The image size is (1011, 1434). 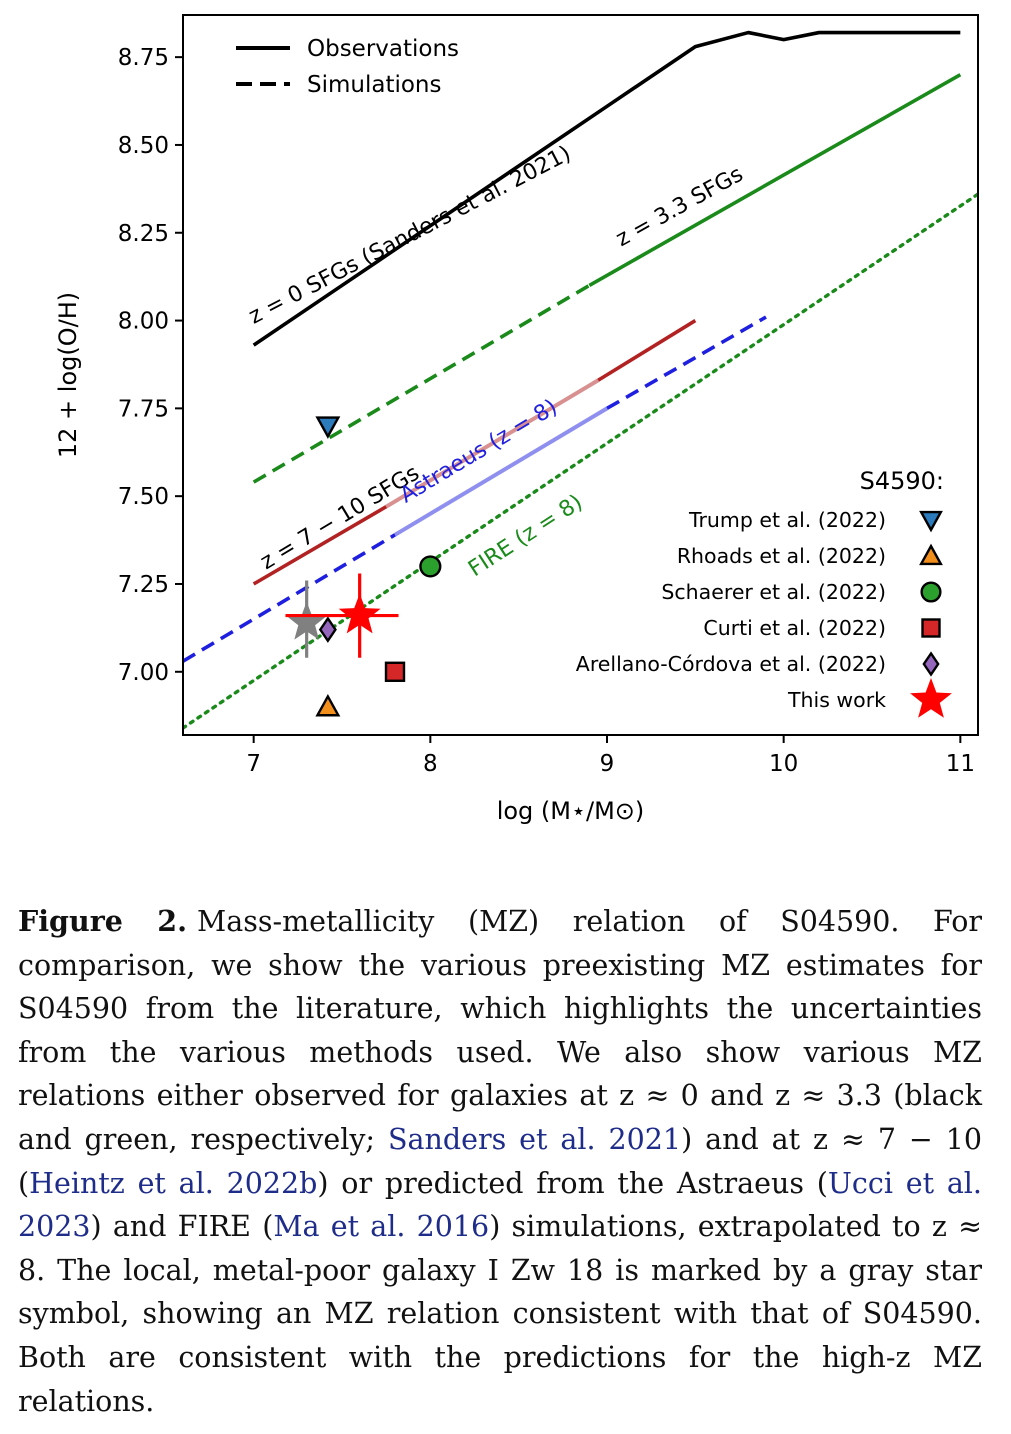 What do you see at coordinates (143, 146) in the screenshot?
I see `y-tick-label-6: 8.50` at bounding box center [143, 146].